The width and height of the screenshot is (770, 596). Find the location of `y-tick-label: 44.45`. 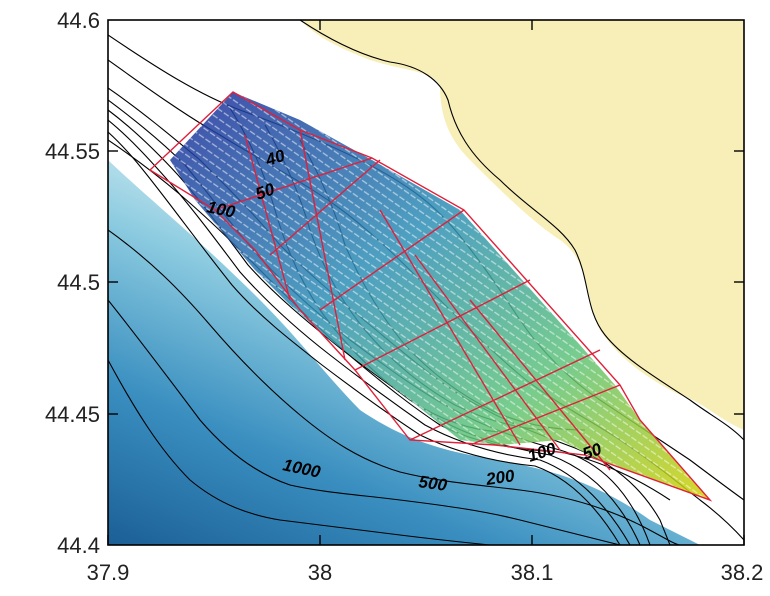

y-tick-label: 44.45 is located at coordinates (72, 414).